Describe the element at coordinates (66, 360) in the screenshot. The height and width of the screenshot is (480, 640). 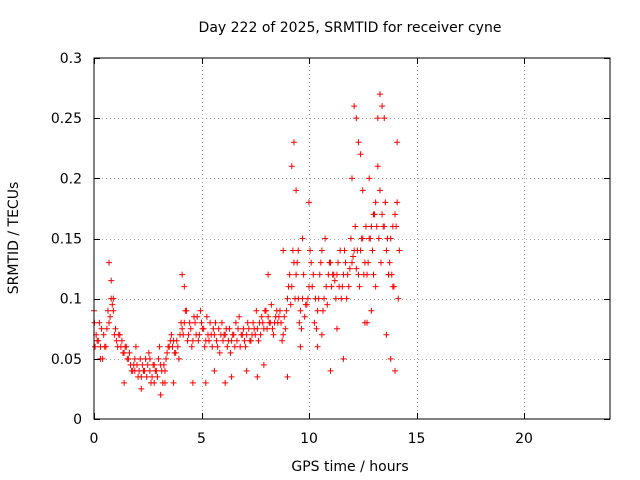
I see `y-tick-label: 0.05` at that location.